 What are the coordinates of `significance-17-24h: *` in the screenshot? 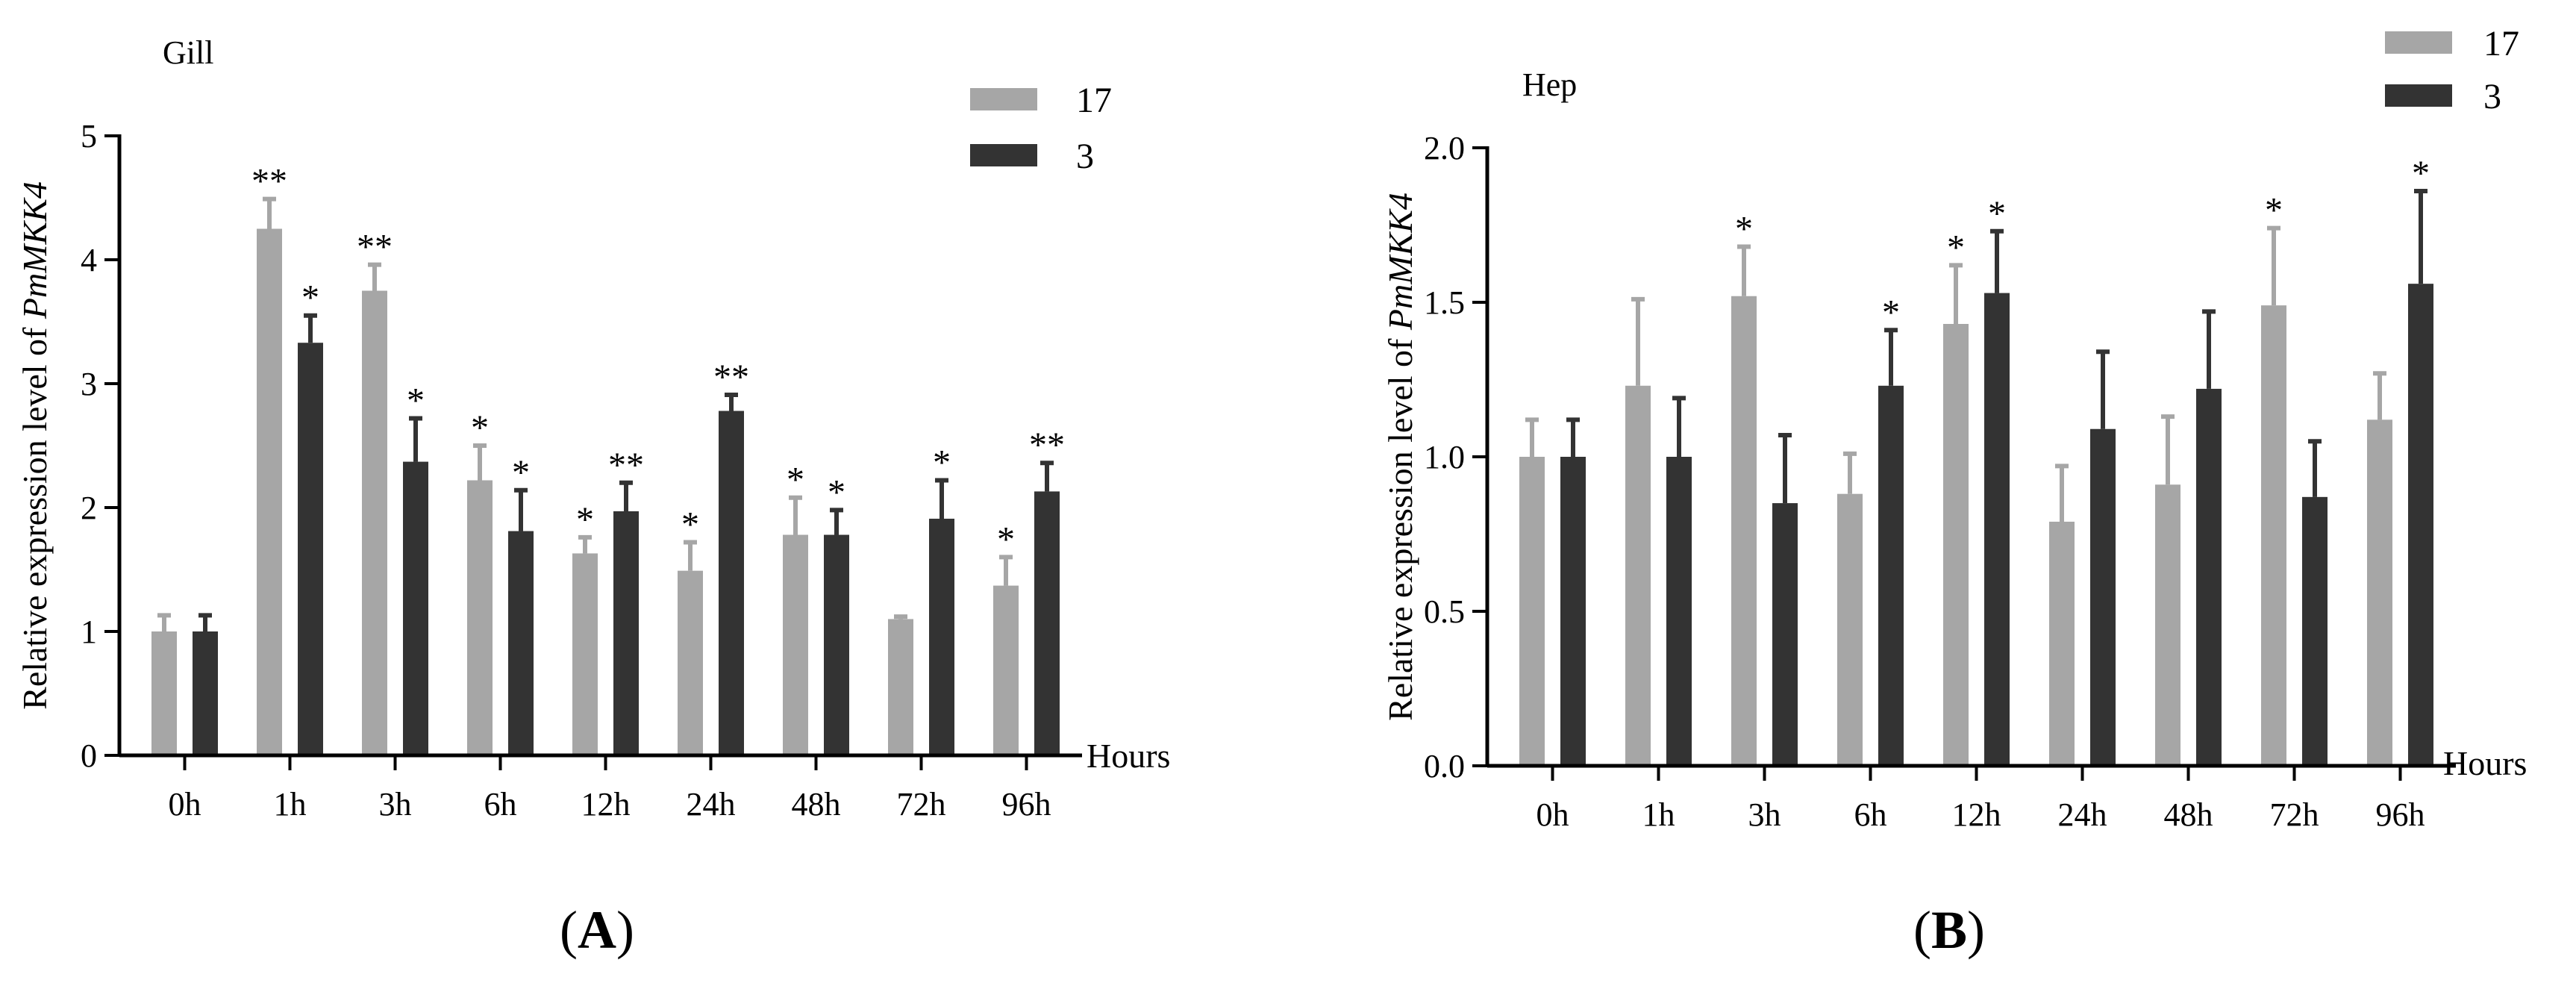 It's located at (690, 524).